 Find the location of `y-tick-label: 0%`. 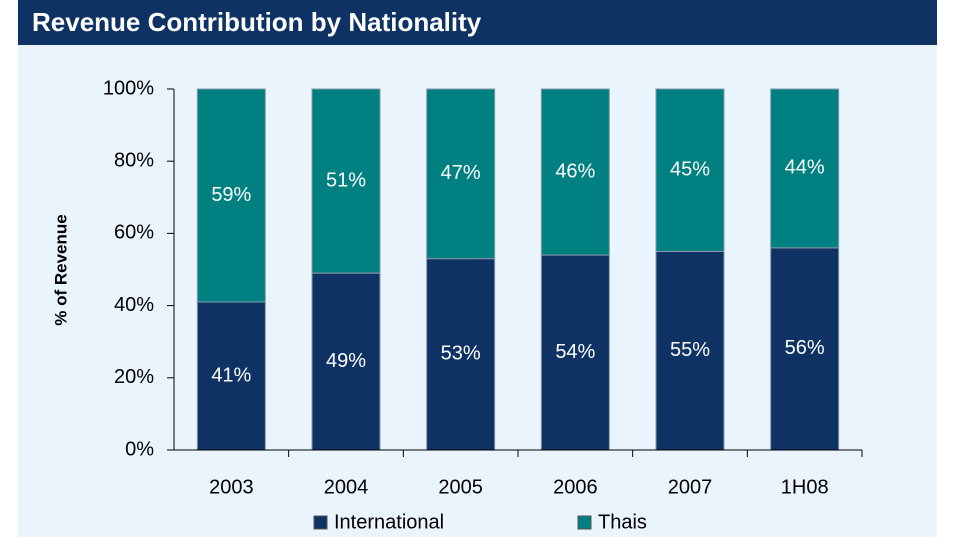

y-tick-label: 0% is located at coordinates (139, 449).